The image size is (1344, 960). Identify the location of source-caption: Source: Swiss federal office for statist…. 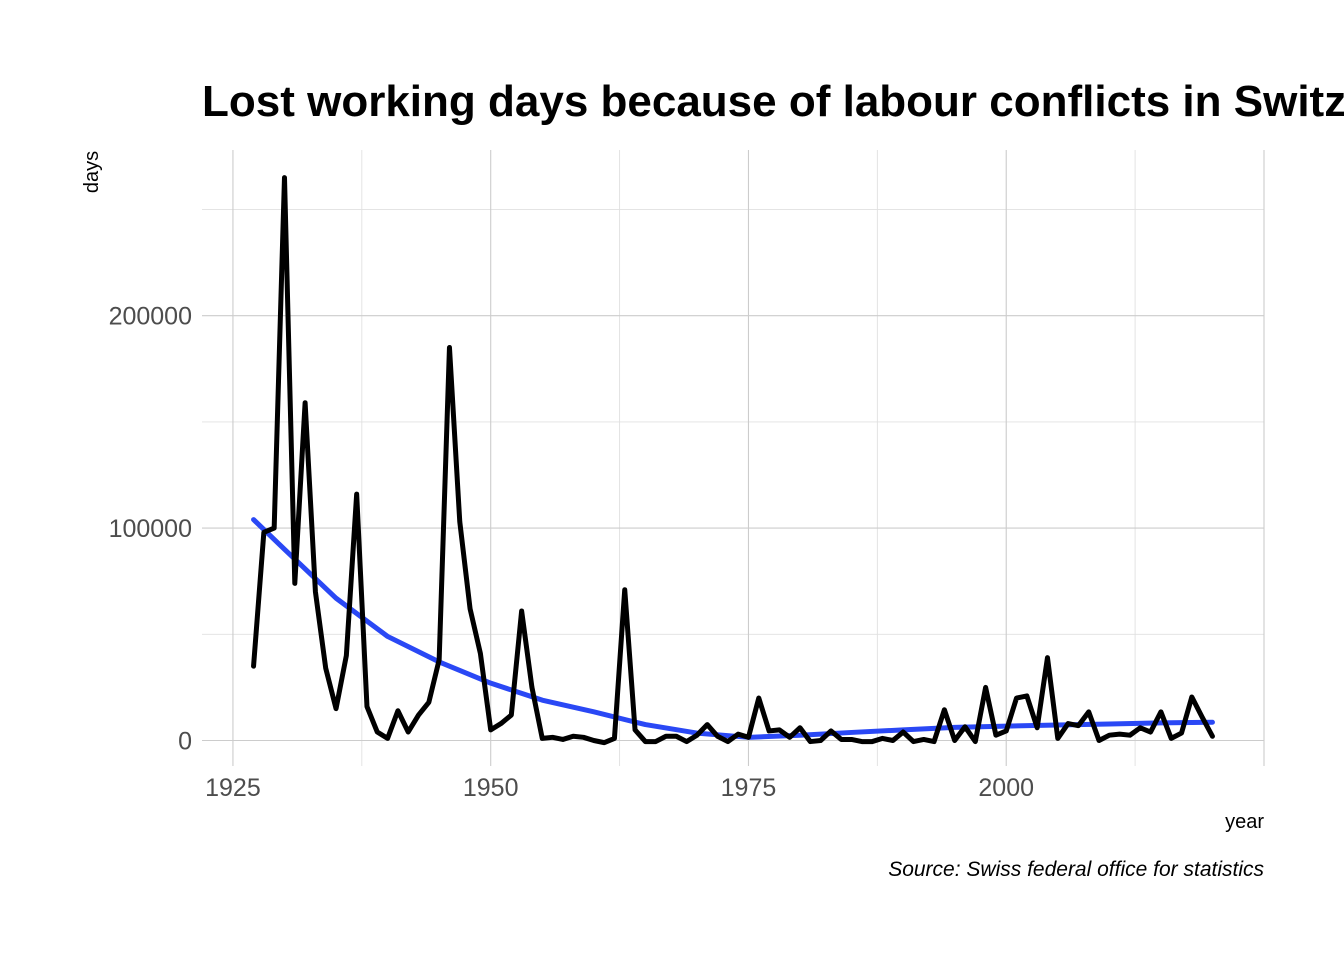
(1076, 869).